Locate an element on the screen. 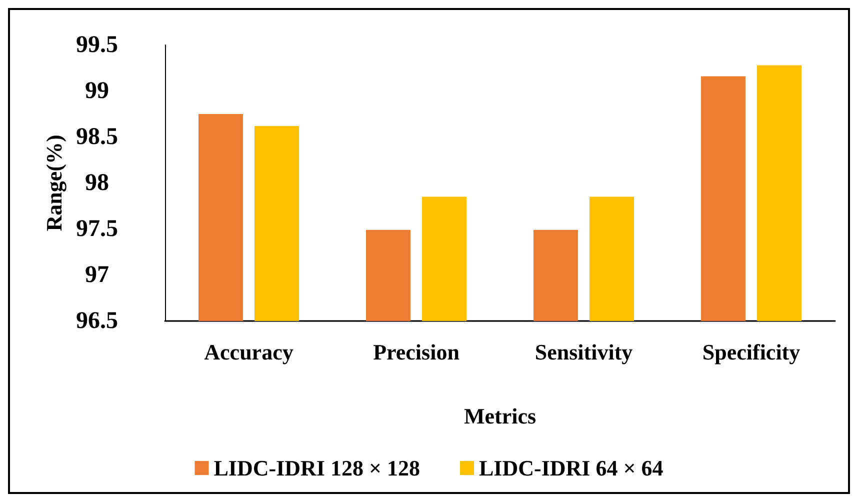 The height and width of the screenshot is (504, 860). y-tick-label: 97 is located at coordinates (97, 275).